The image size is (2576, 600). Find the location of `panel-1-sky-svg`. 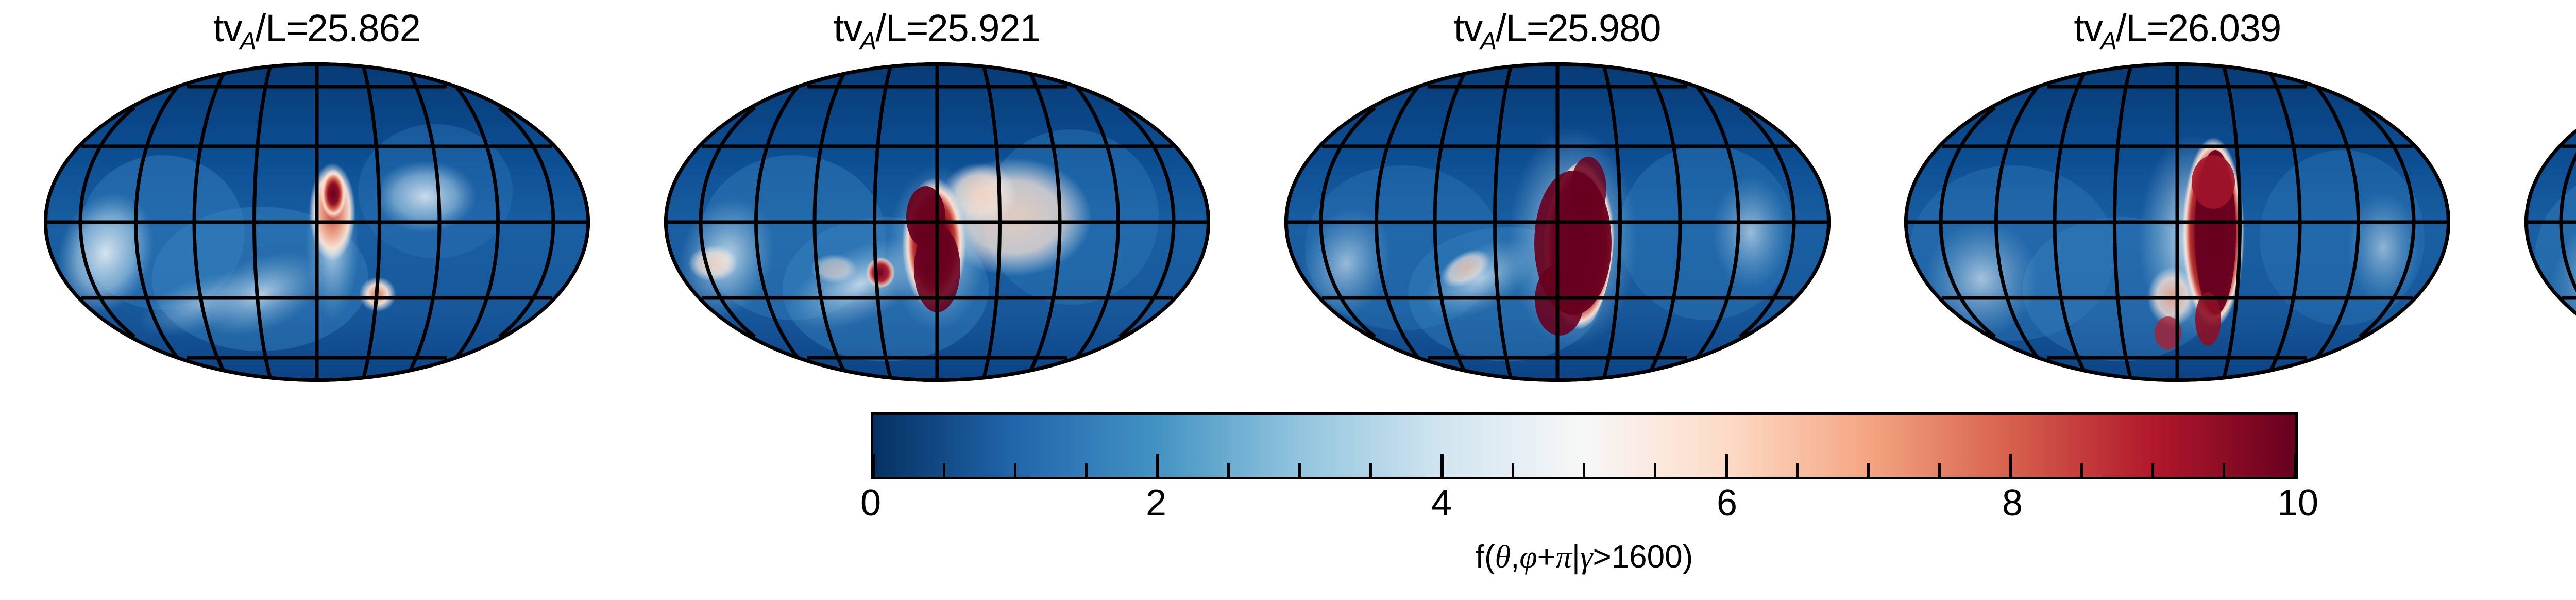

panel-1-sky-svg is located at coordinates (317, 222).